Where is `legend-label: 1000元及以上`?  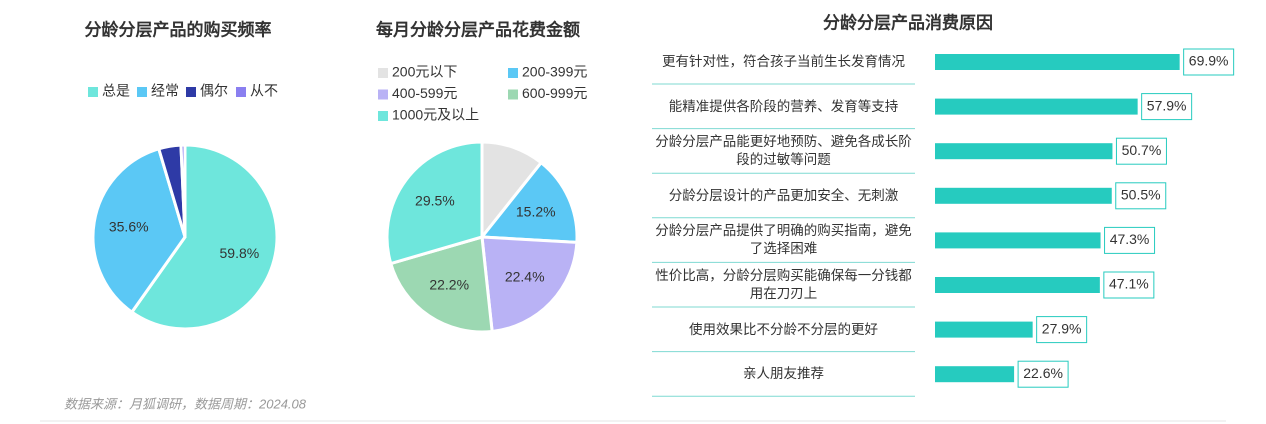
legend-label: 1000元及以上 is located at coordinates (435, 115).